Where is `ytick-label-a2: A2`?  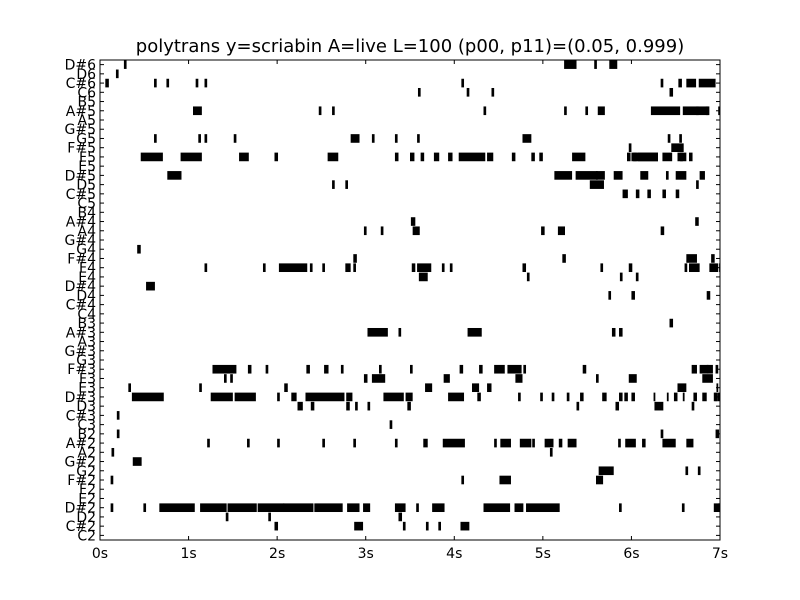
ytick-label-a2: A2 is located at coordinates (87, 453).